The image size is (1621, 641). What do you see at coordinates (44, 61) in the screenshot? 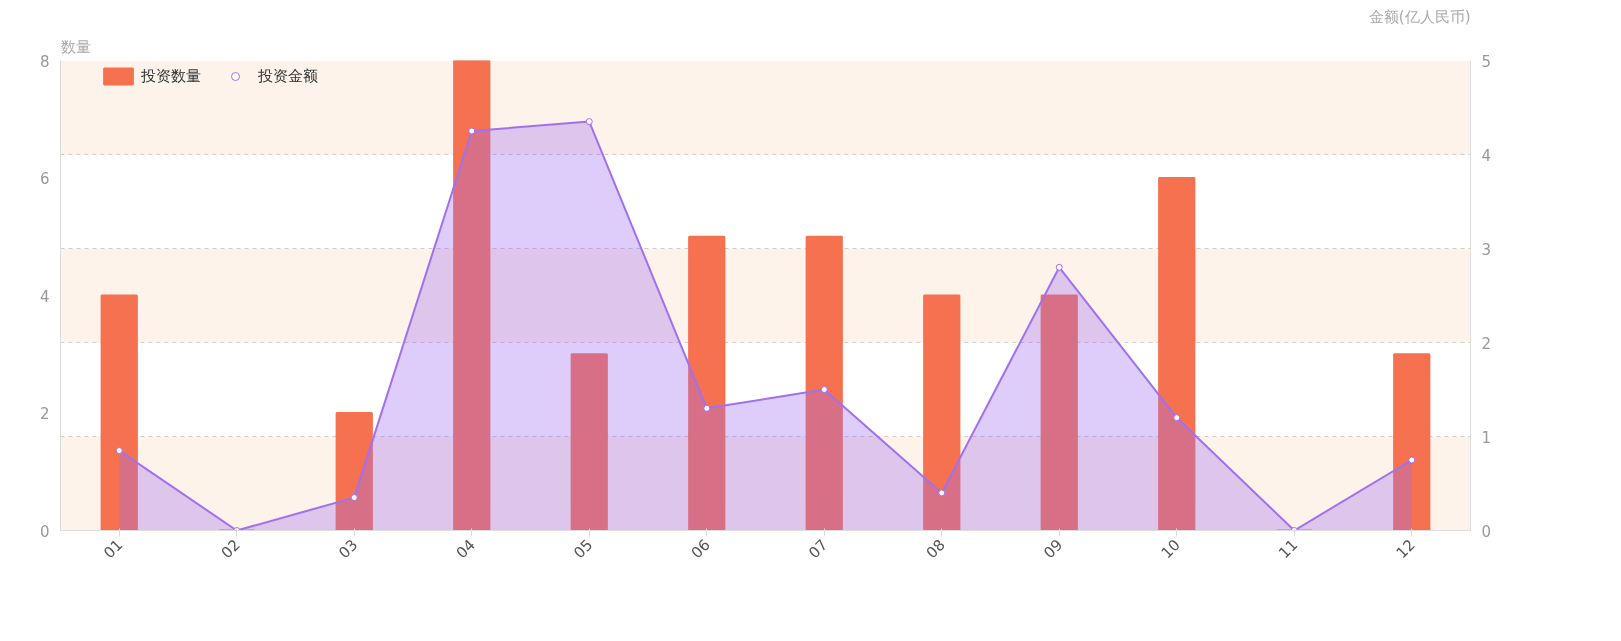
I see `y-tick-label: 8` at bounding box center [44, 61].